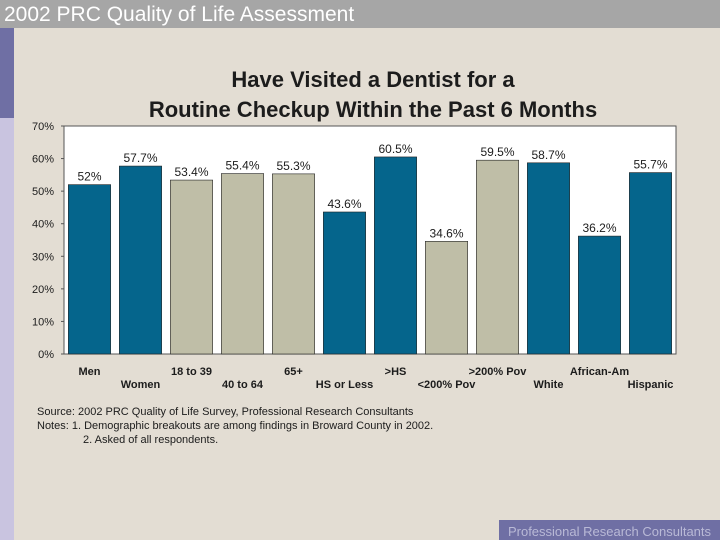 Image resolution: width=720 pixels, height=540 pixels. I want to click on data-label: 52%, so click(89, 177).